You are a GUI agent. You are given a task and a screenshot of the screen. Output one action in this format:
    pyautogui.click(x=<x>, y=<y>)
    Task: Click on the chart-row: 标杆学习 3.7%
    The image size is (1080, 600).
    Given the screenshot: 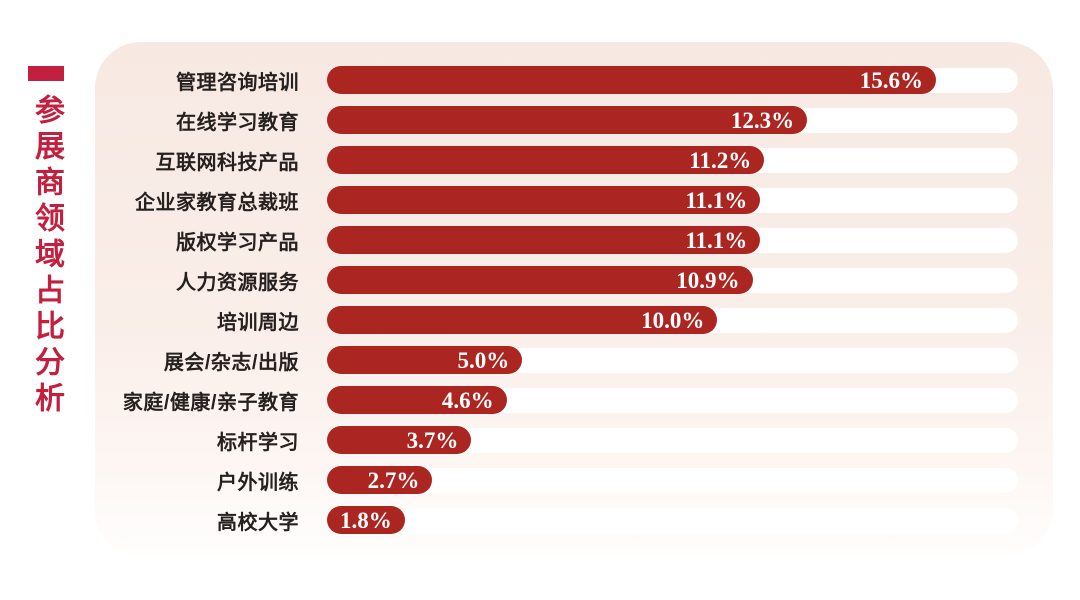 What is the action you would take?
    pyautogui.click(x=566, y=440)
    